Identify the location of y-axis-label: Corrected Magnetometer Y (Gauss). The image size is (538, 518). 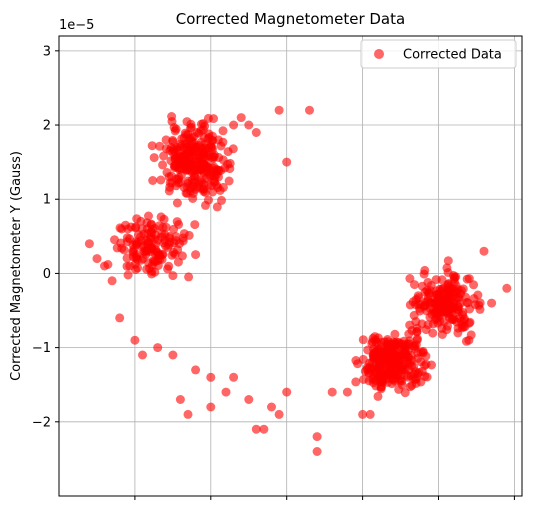
(16, 266).